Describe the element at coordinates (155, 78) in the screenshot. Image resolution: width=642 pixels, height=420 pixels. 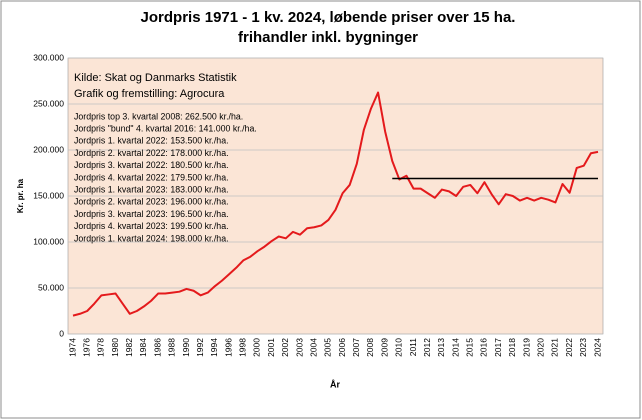
I see `annotation: Kilde: Skat og Danmarks Statistik` at that location.